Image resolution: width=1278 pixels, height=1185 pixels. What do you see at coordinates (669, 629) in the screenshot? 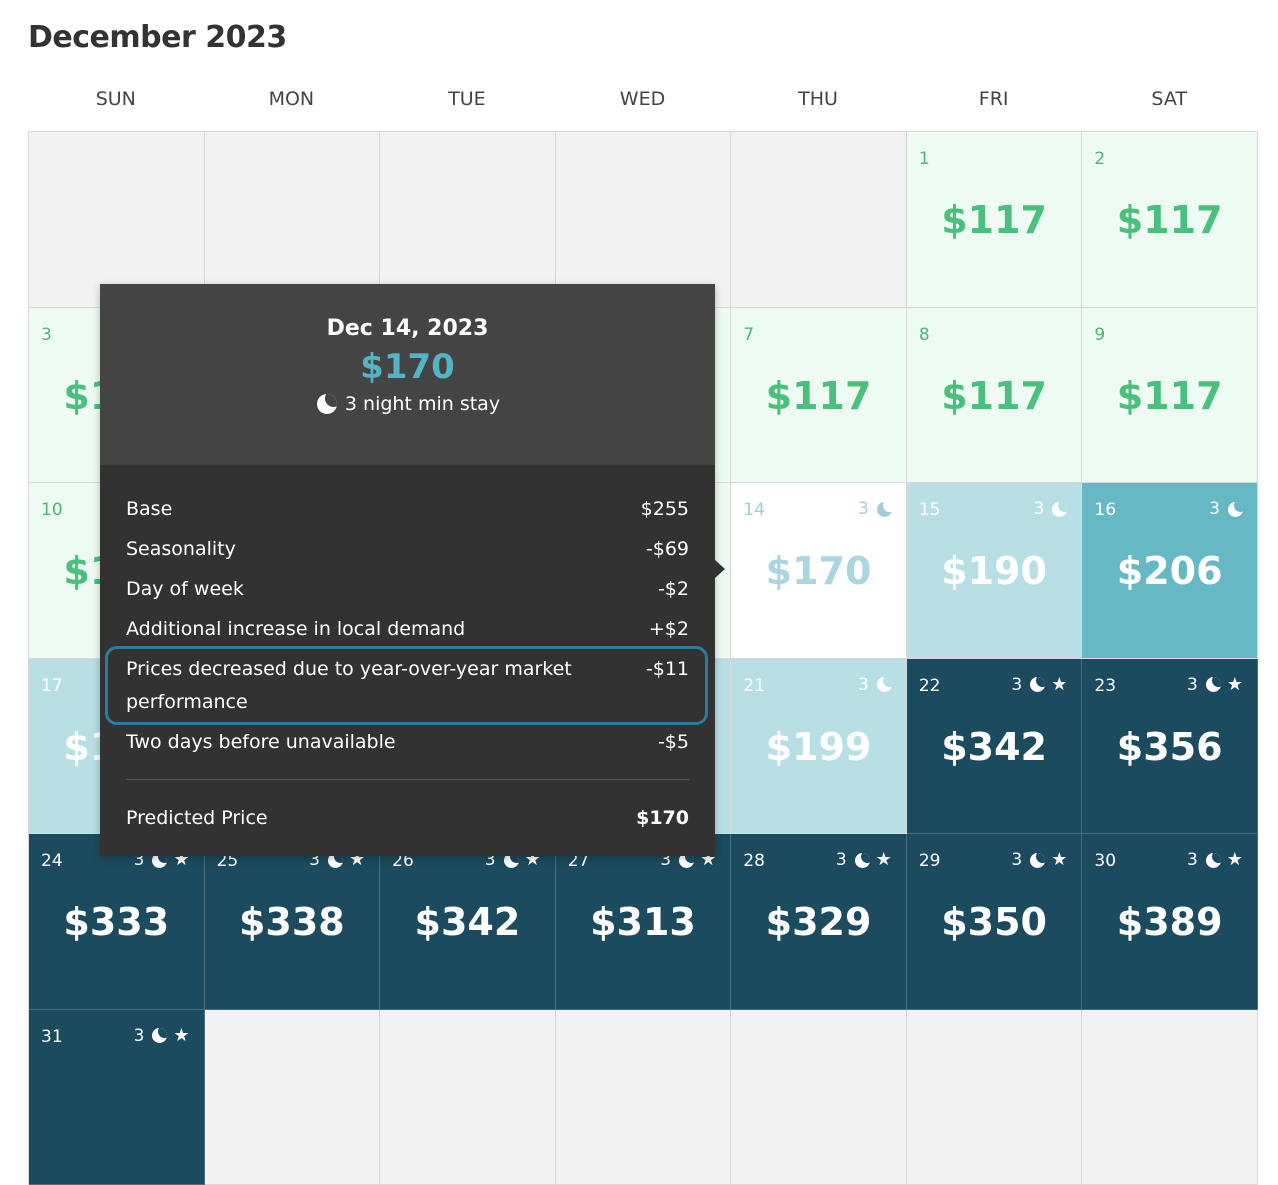
I see `breakdown-value: +$2` at bounding box center [669, 629].